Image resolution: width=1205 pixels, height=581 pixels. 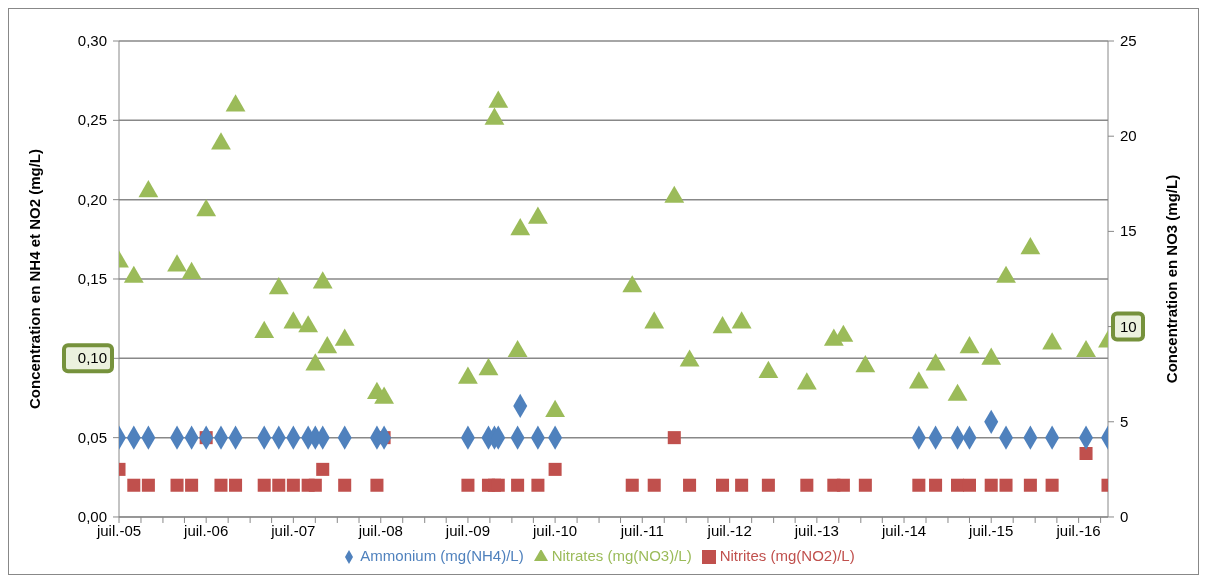 I want to click on x-tick-label: juil.-14, so click(x=903, y=530).